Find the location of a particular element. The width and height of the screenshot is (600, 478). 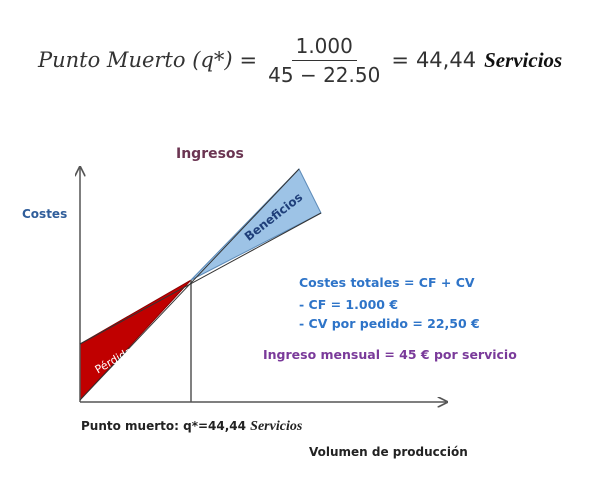

x-axis-label: Volumen de producción is located at coordinates (388, 452).